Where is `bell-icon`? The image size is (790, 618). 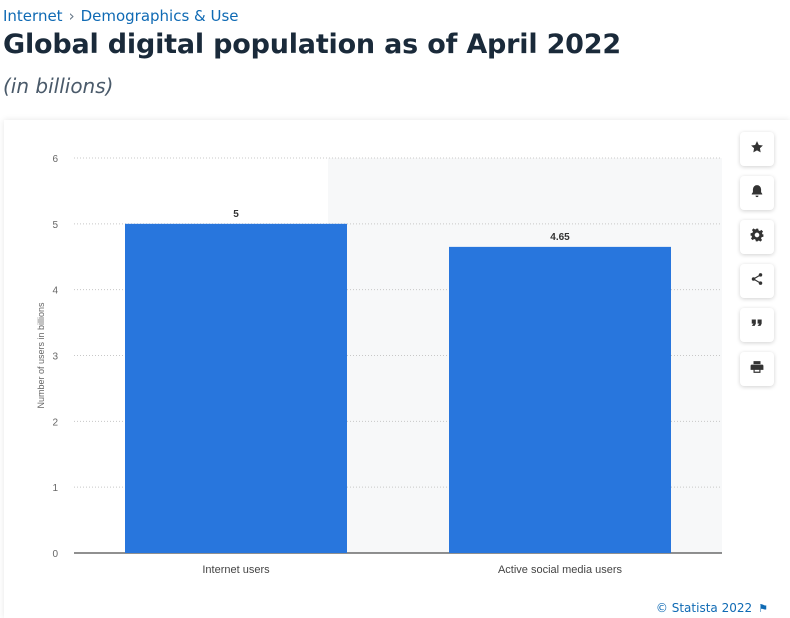 bell-icon is located at coordinates (757, 193).